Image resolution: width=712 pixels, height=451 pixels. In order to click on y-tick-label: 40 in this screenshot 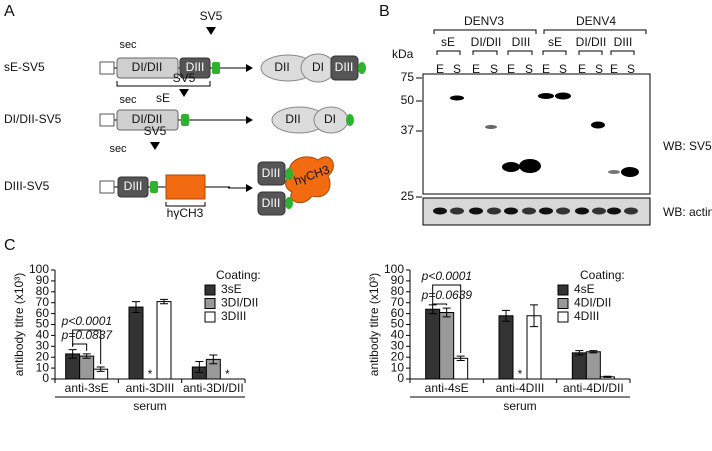, I will do `click(398, 335)`.